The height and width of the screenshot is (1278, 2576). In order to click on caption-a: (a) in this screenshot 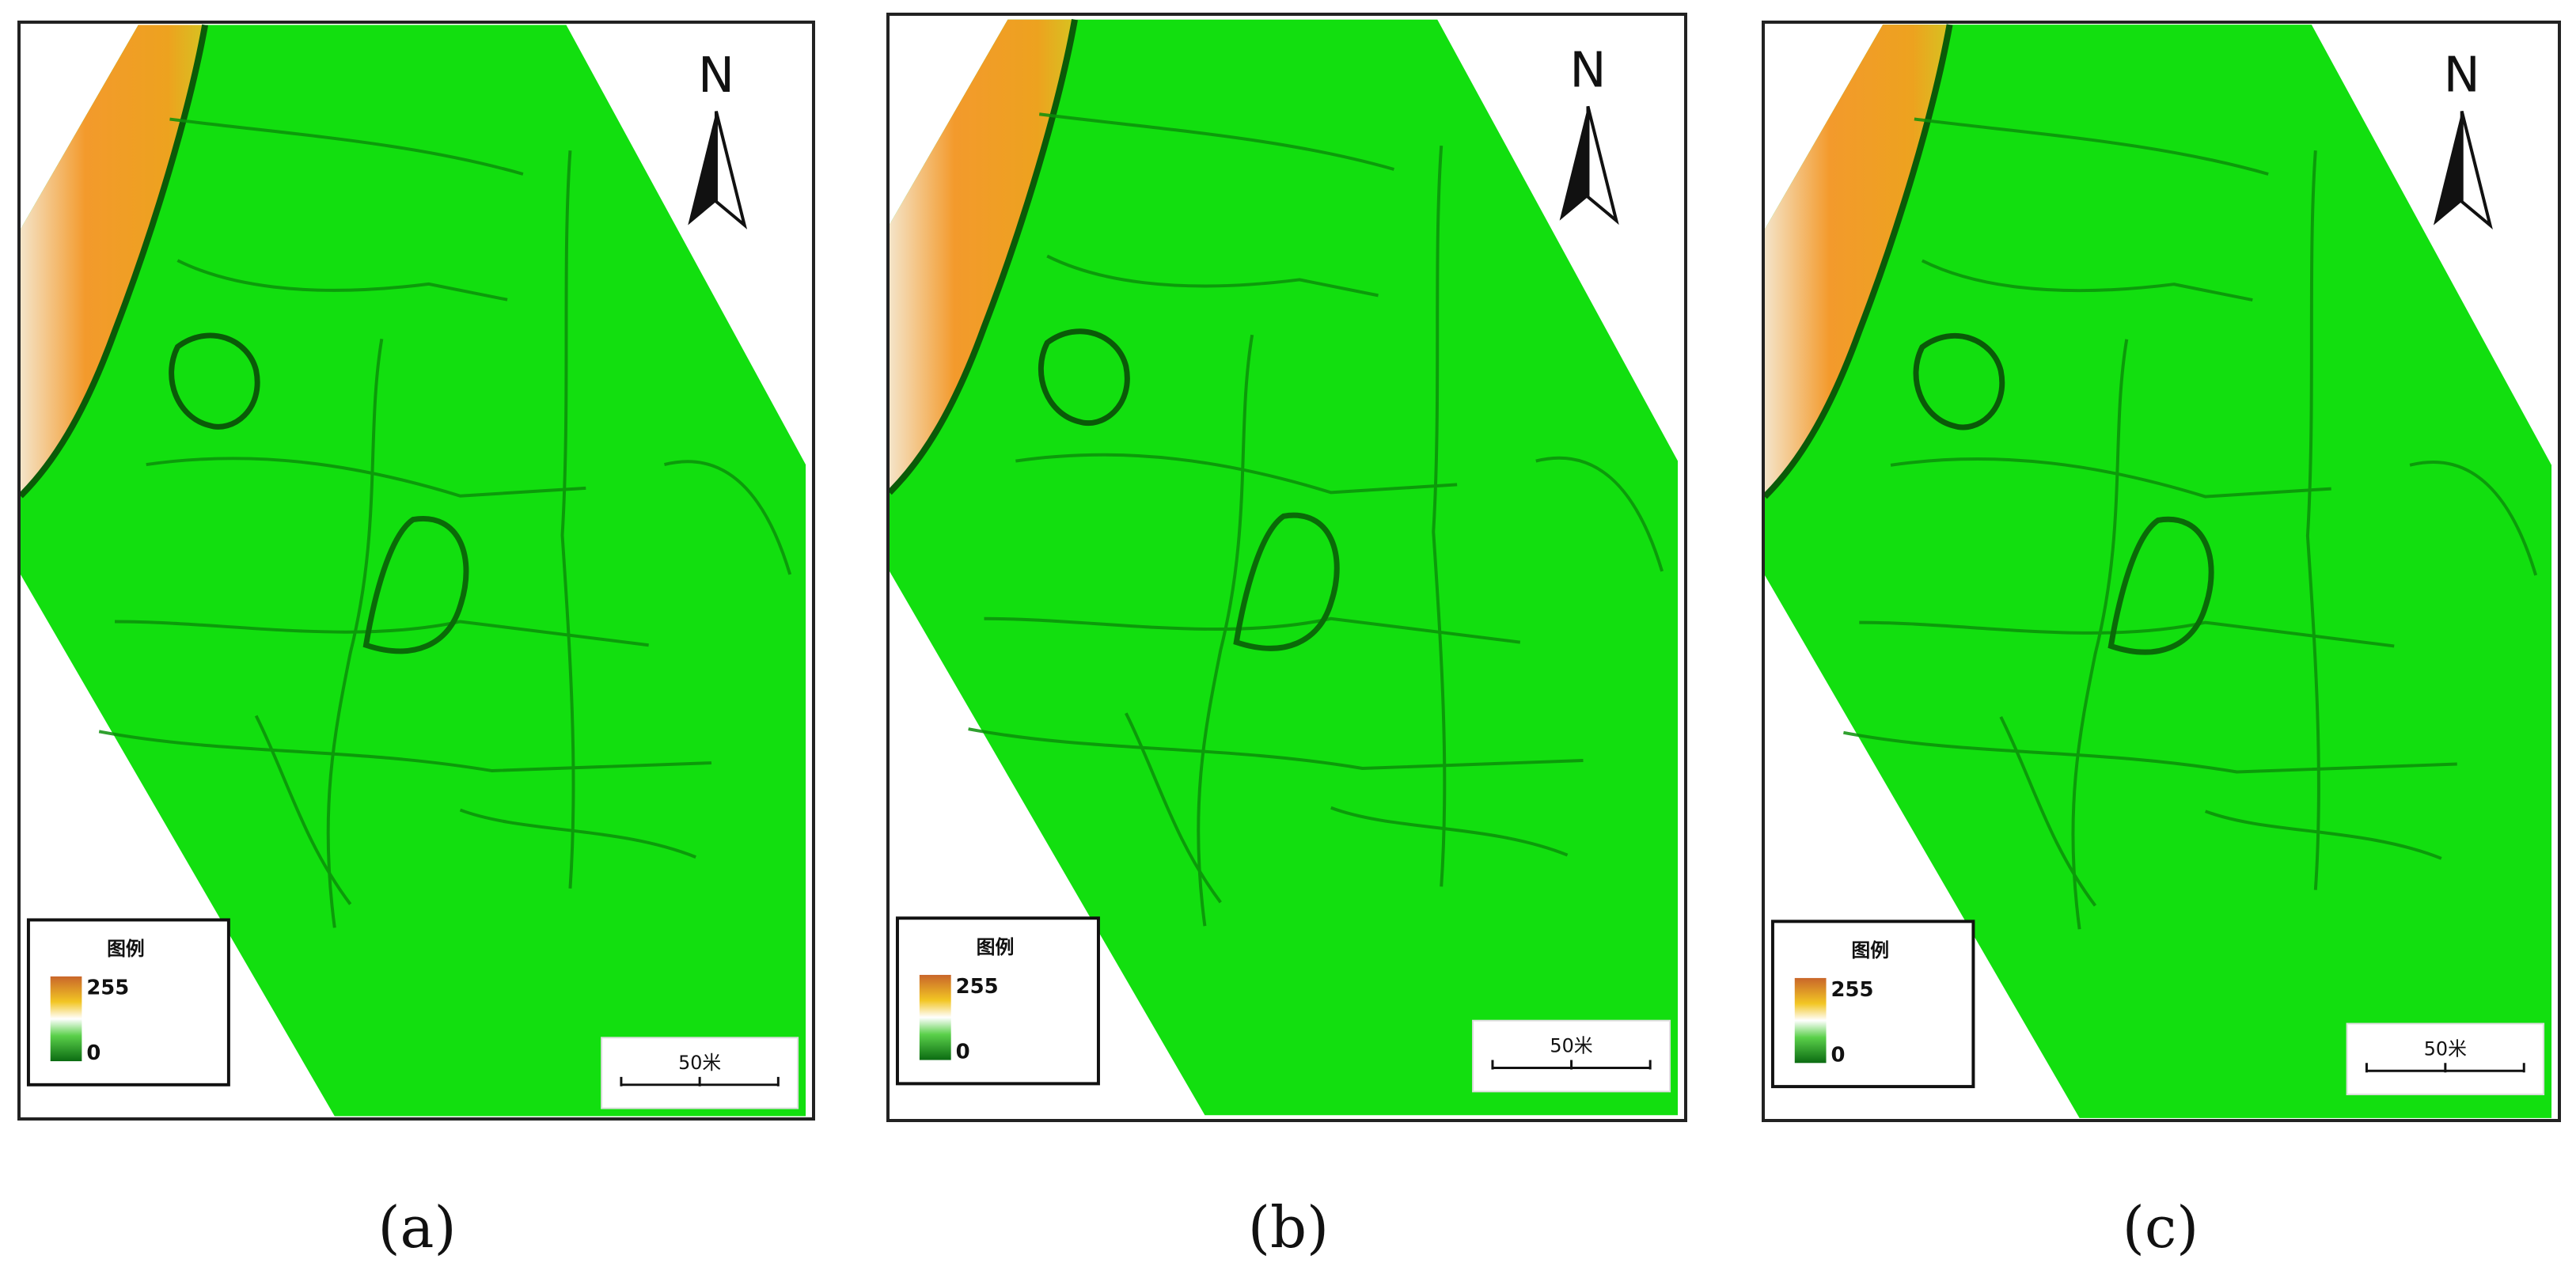, I will do `click(417, 1227)`.